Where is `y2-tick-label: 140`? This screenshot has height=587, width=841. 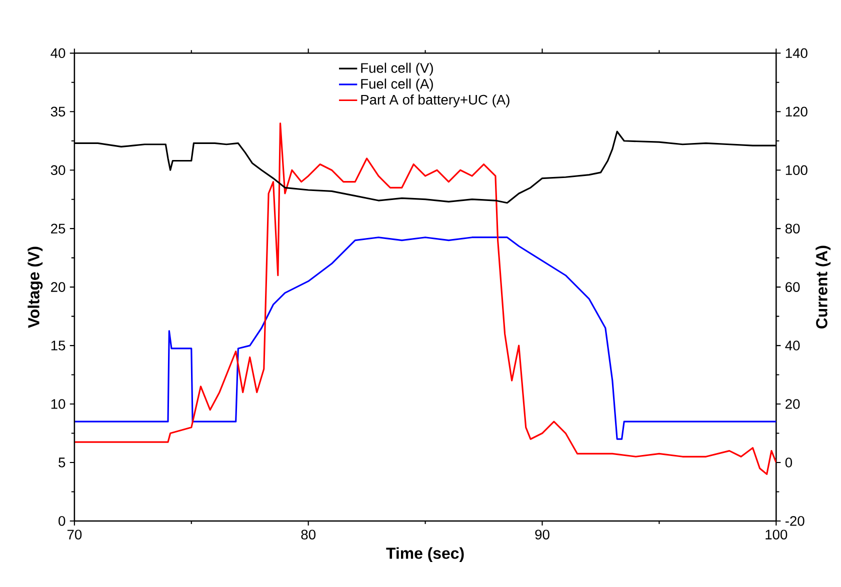
y2-tick-label: 140 is located at coordinates (797, 53).